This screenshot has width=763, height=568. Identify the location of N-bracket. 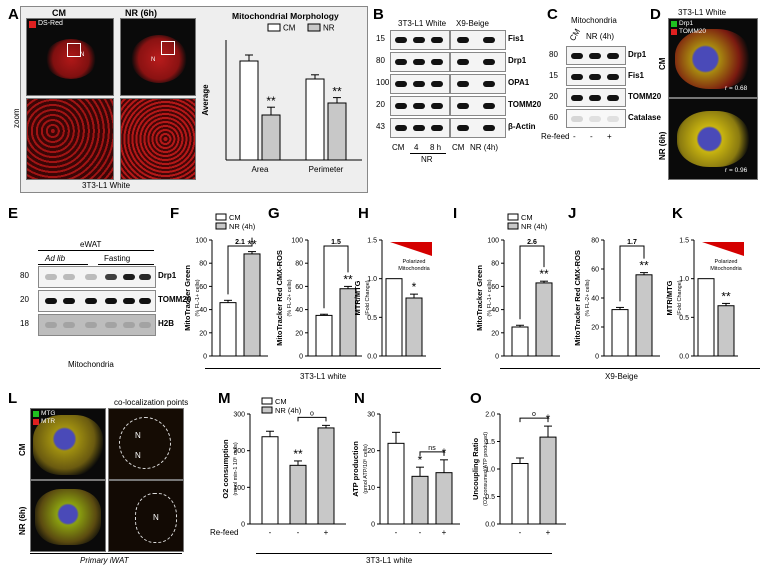
(432, 453).